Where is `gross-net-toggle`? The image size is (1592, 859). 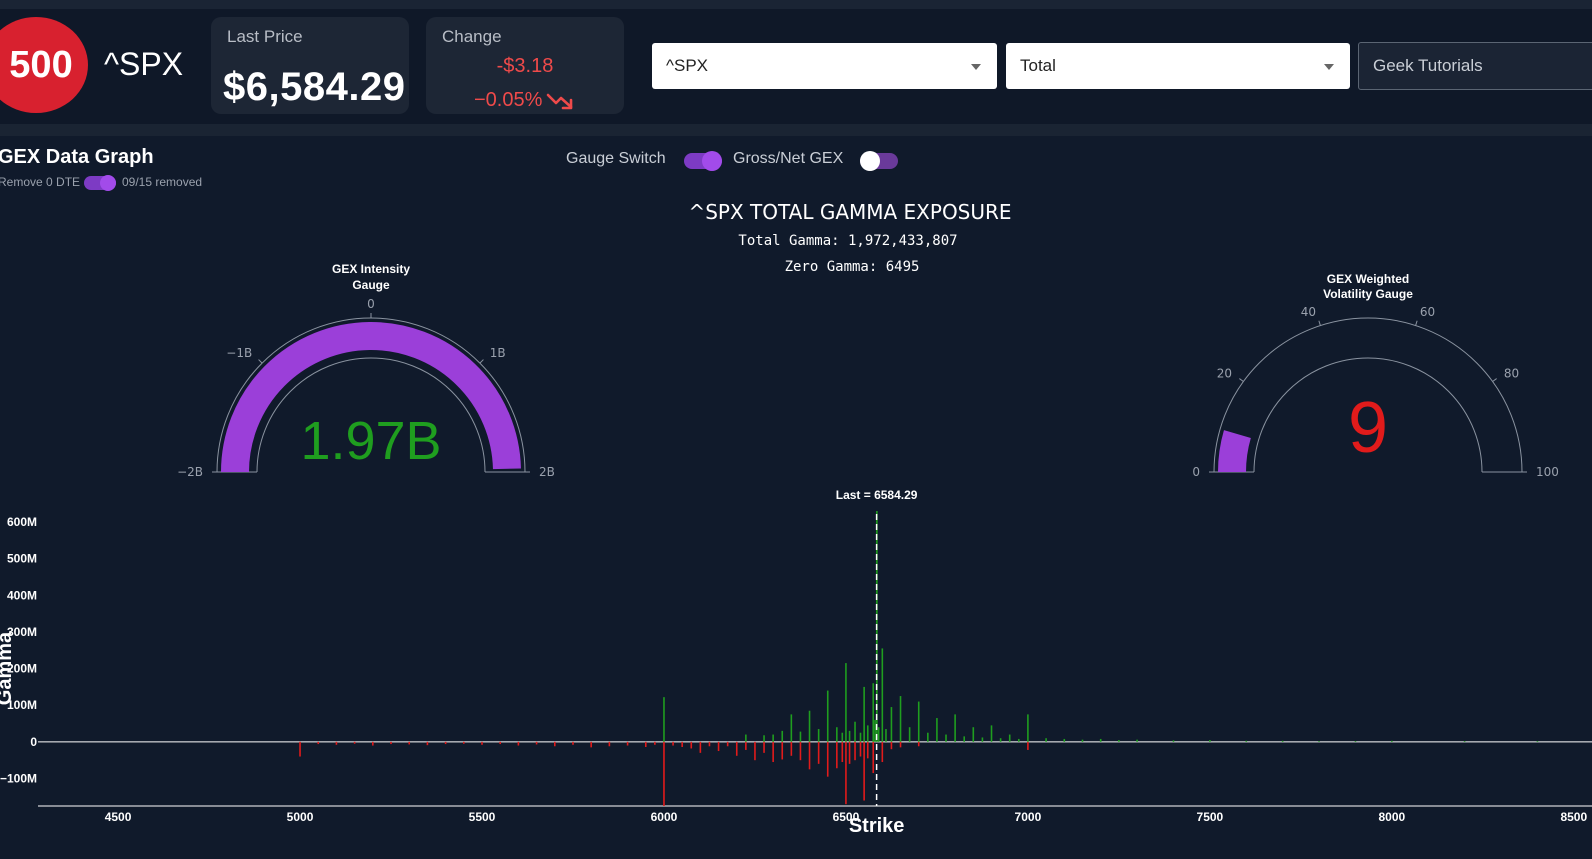 gross-net-toggle is located at coordinates (879, 161).